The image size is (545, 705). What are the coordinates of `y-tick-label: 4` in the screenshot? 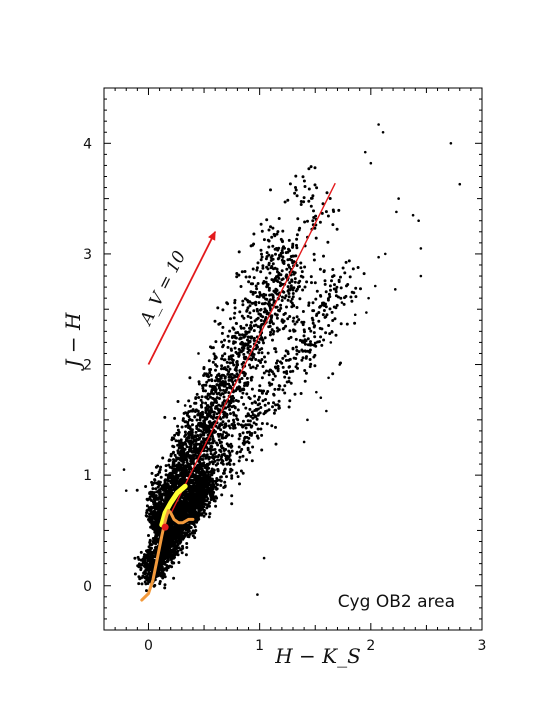 It's located at (87, 144).